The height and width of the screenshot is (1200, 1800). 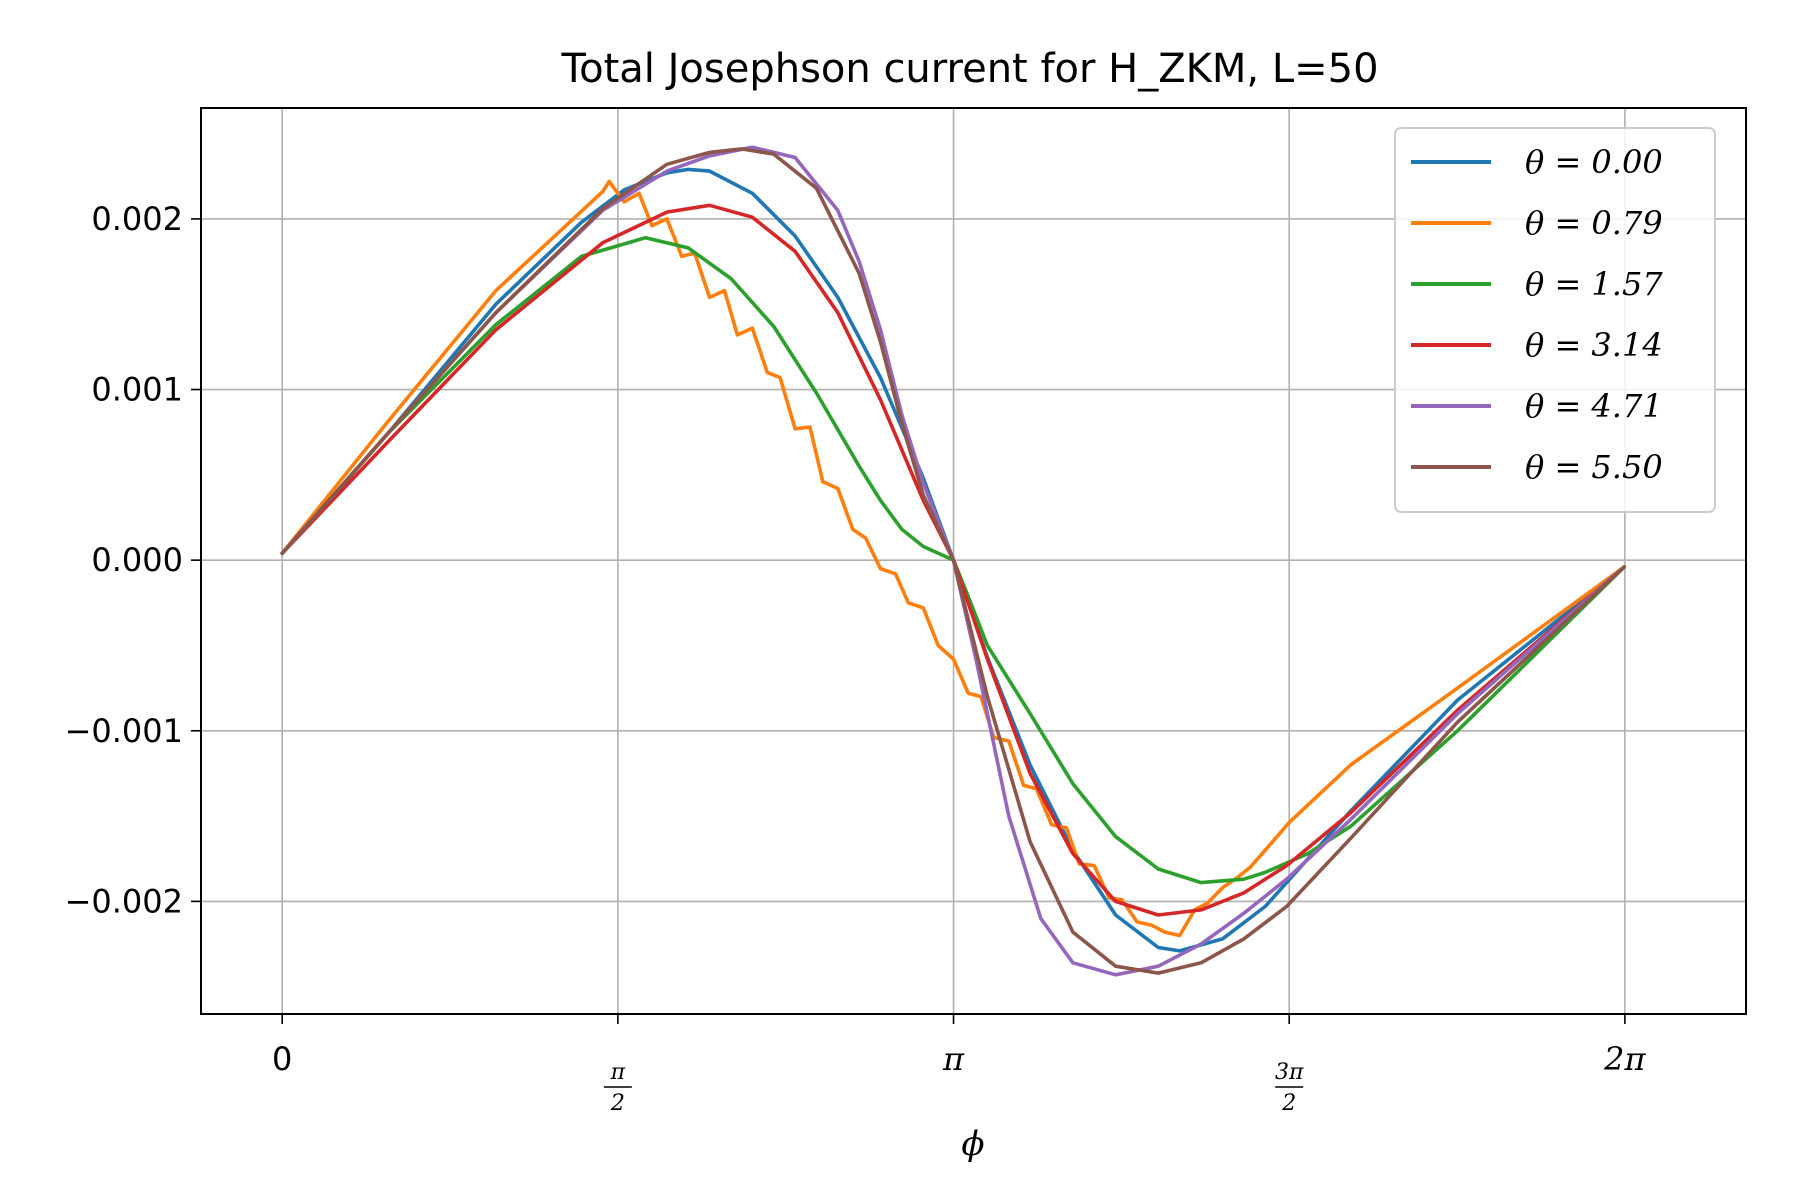 What do you see at coordinates (1289, 1072) in the screenshot?
I see `x-tick-numerator: 3π` at bounding box center [1289, 1072].